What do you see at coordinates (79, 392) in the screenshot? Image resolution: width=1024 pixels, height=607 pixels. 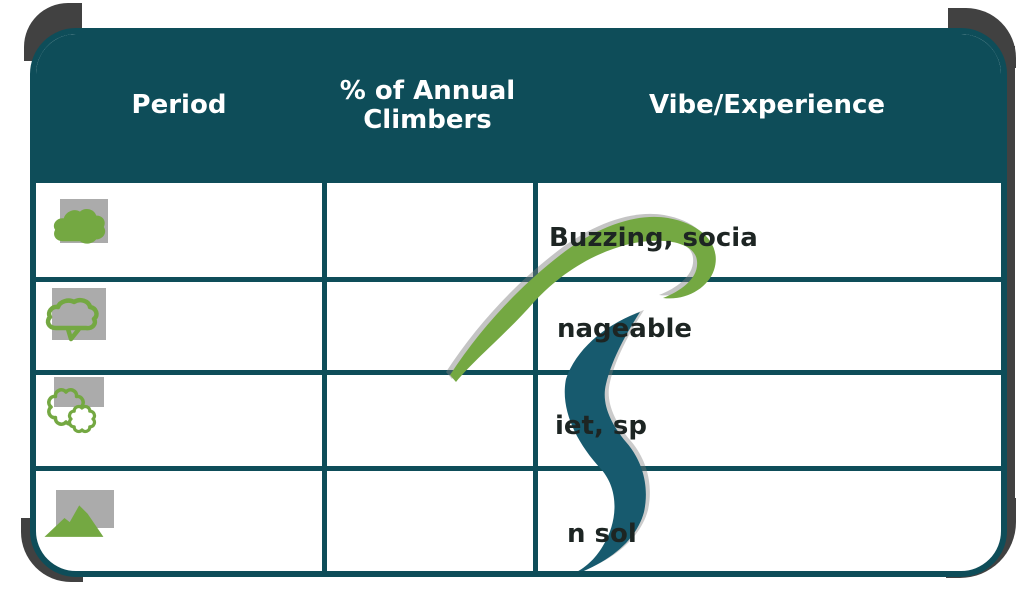 I see `icon-shadow` at bounding box center [79, 392].